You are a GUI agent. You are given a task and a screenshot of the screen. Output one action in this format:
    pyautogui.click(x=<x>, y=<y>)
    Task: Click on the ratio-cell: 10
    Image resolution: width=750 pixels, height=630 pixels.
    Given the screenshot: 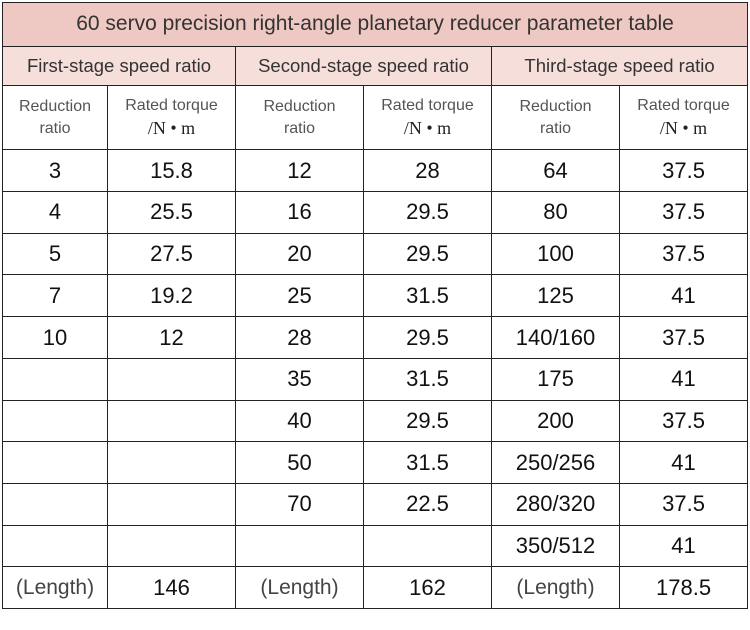 What is the action you would take?
    pyautogui.click(x=55, y=337)
    